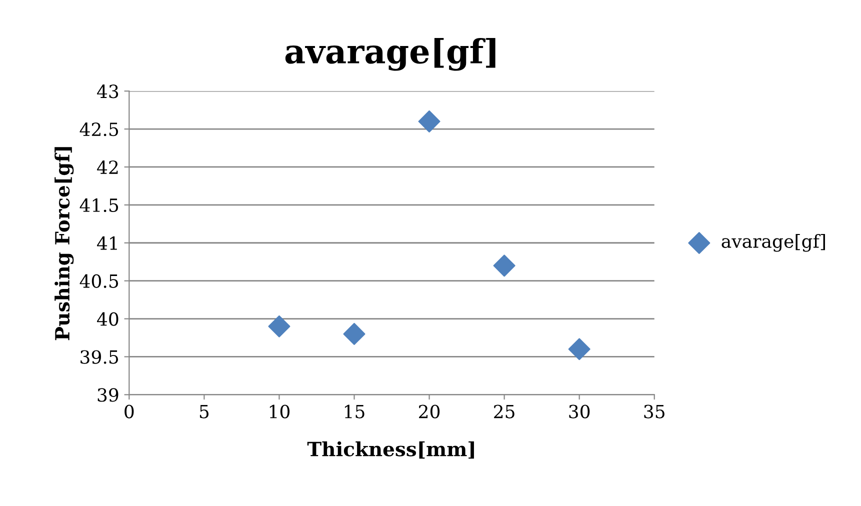 The image size is (861, 506). Describe the element at coordinates (773, 243) in the screenshot. I see `legend-label: avarage[gf]` at that location.